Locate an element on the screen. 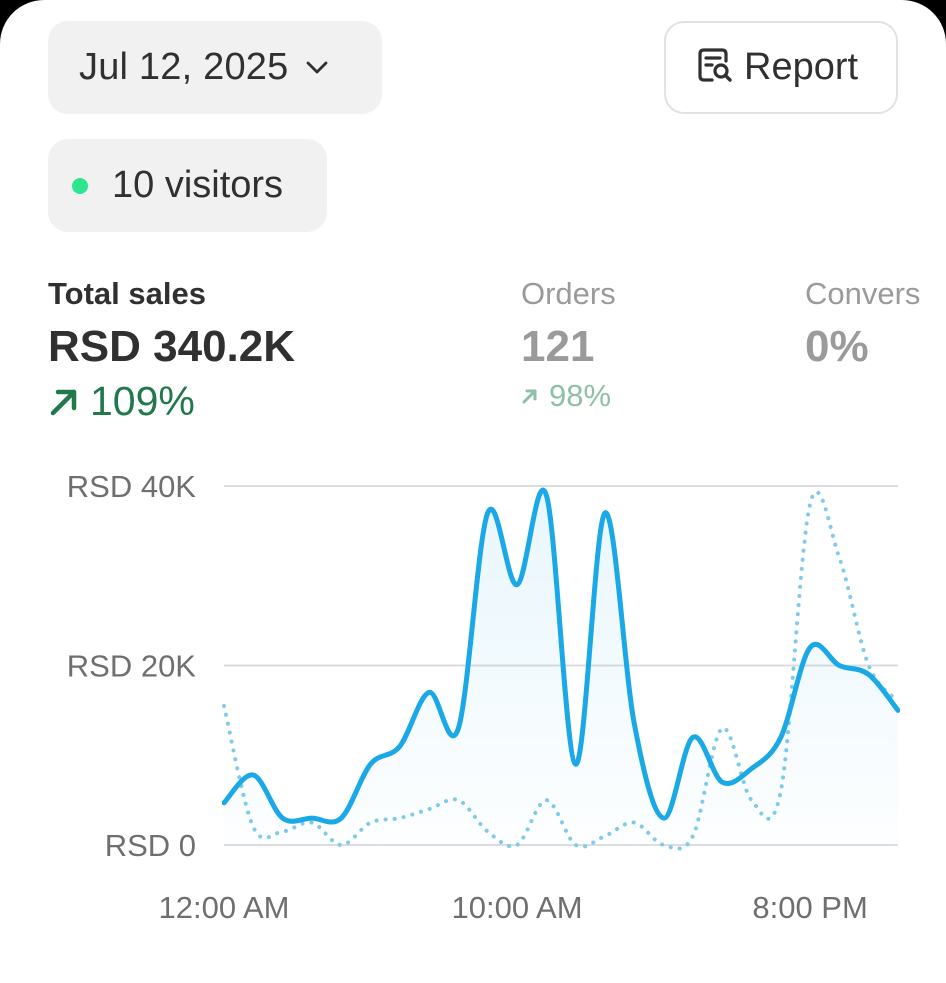 This screenshot has width=946, height=983. x-tick-label: 12:00 AM is located at coordinates (224, 907).